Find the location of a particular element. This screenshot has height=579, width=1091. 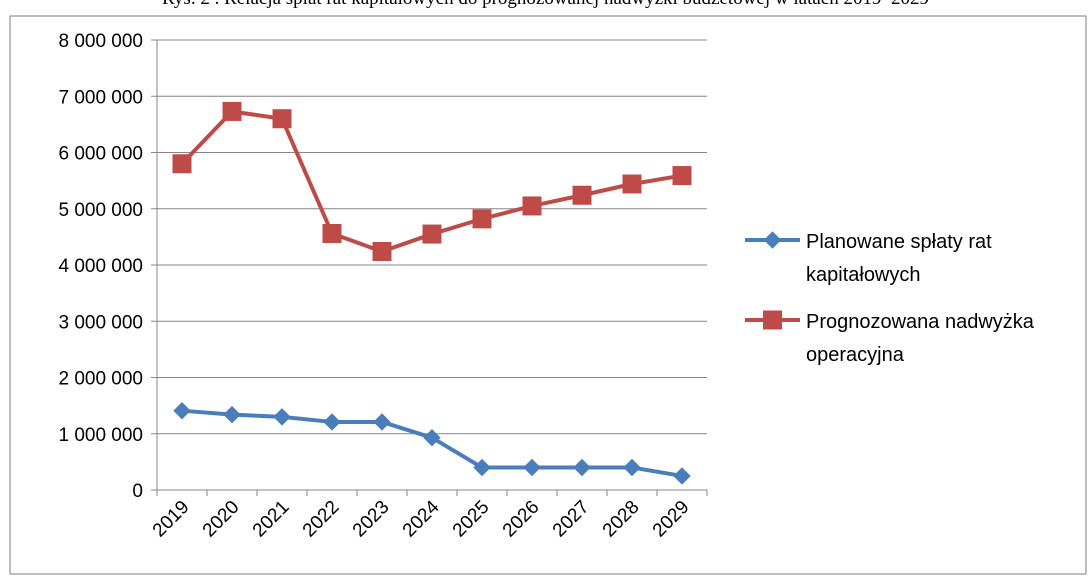

y-tick-label: 6 000 000 is located at coordinates (100, 154).